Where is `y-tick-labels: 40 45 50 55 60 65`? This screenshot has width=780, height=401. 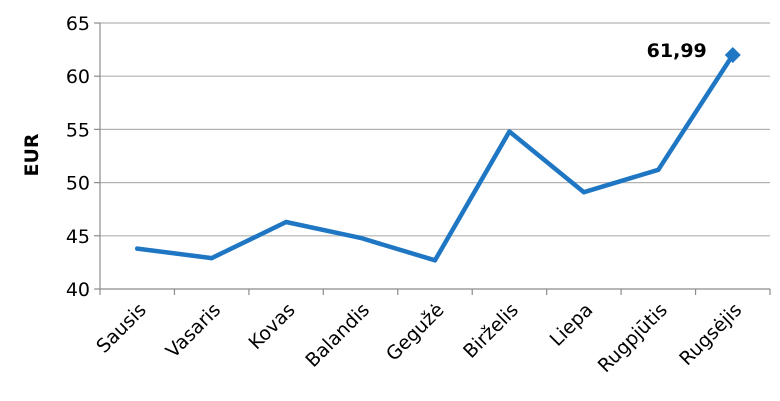
y-tick-labels: 40 45 50 55 60 65 is located at coordinates (78, 157).